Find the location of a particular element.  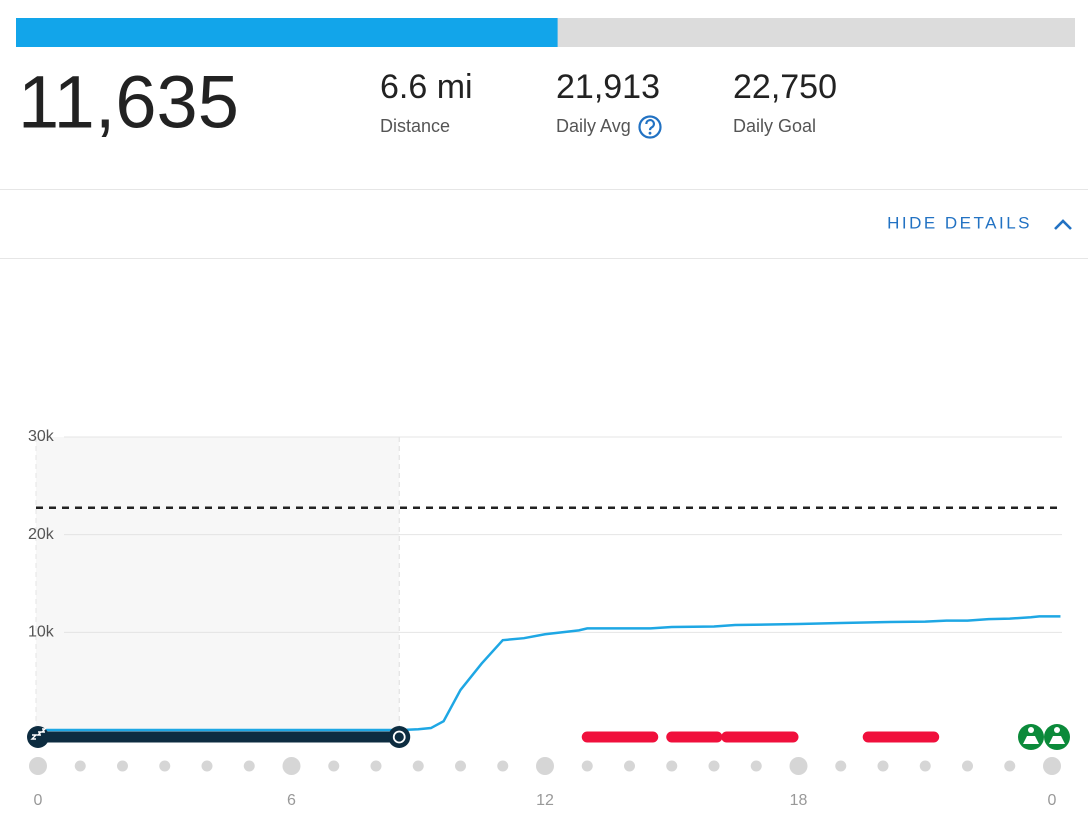

hide-details-label: HIDE DETAILS is located at coordinates (959, 222).